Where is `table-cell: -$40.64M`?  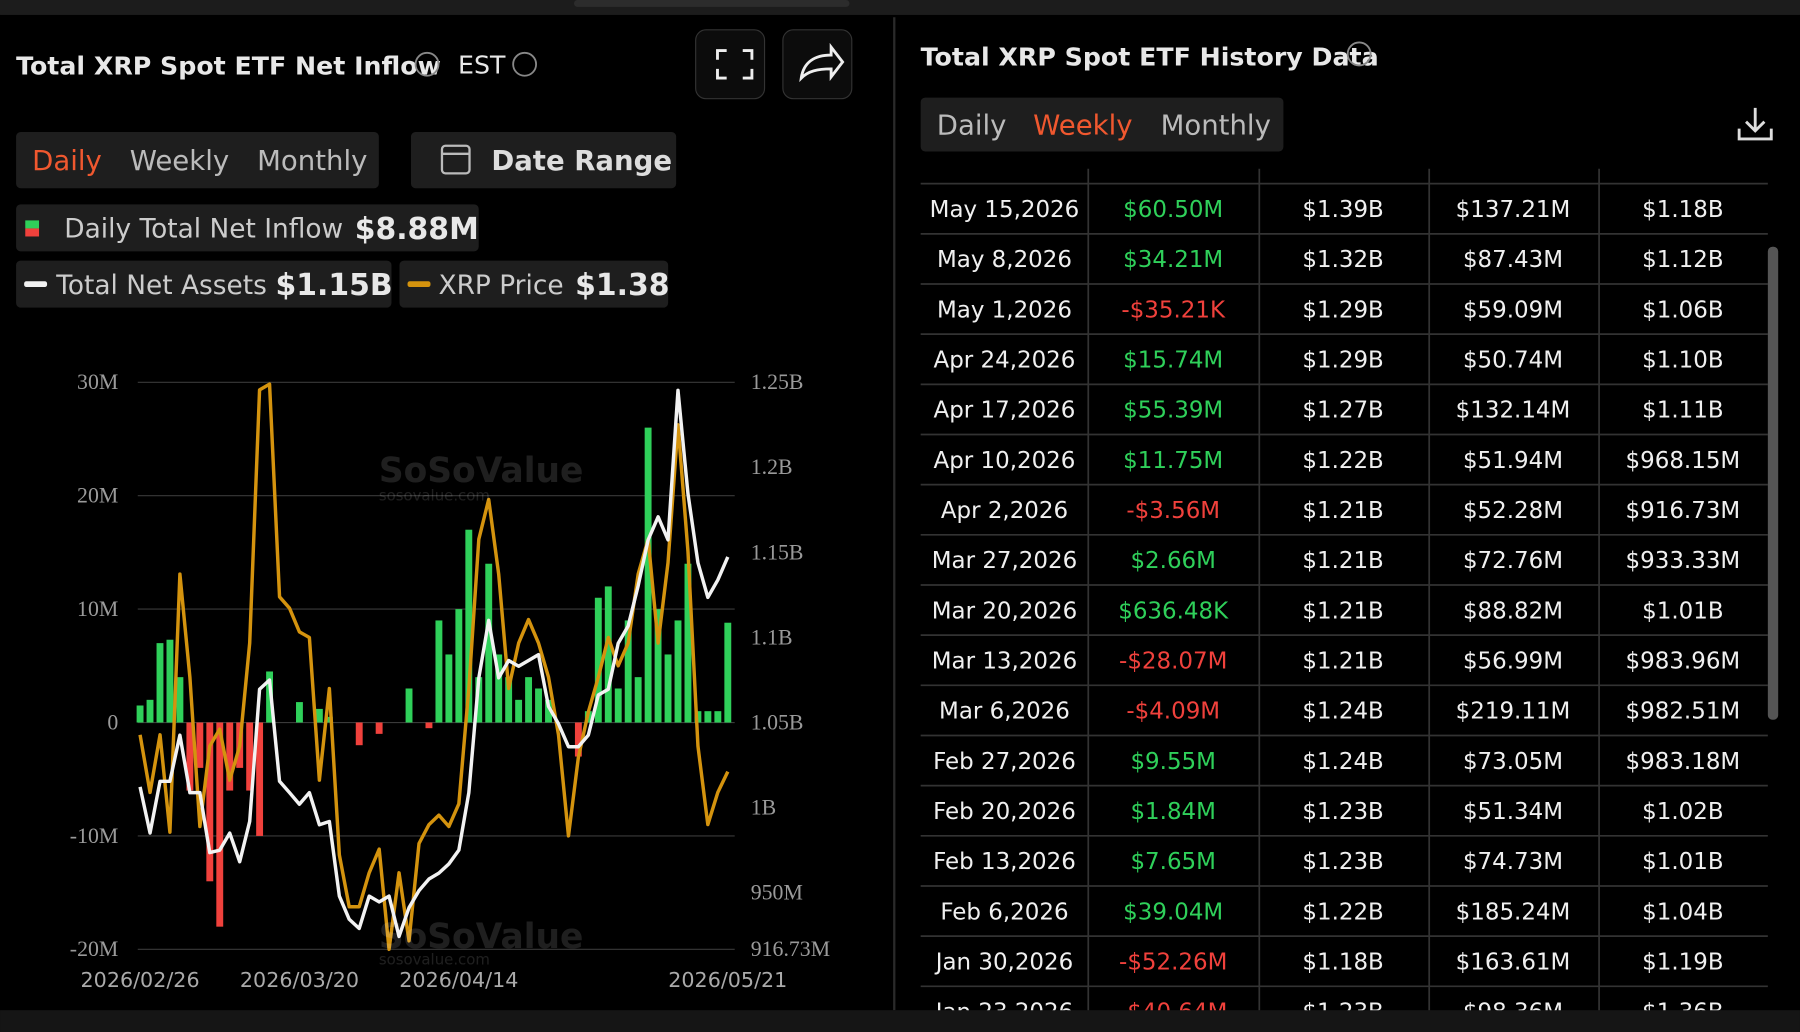
table-cell: -$40.64M is located at coordinates (1173, 1013).